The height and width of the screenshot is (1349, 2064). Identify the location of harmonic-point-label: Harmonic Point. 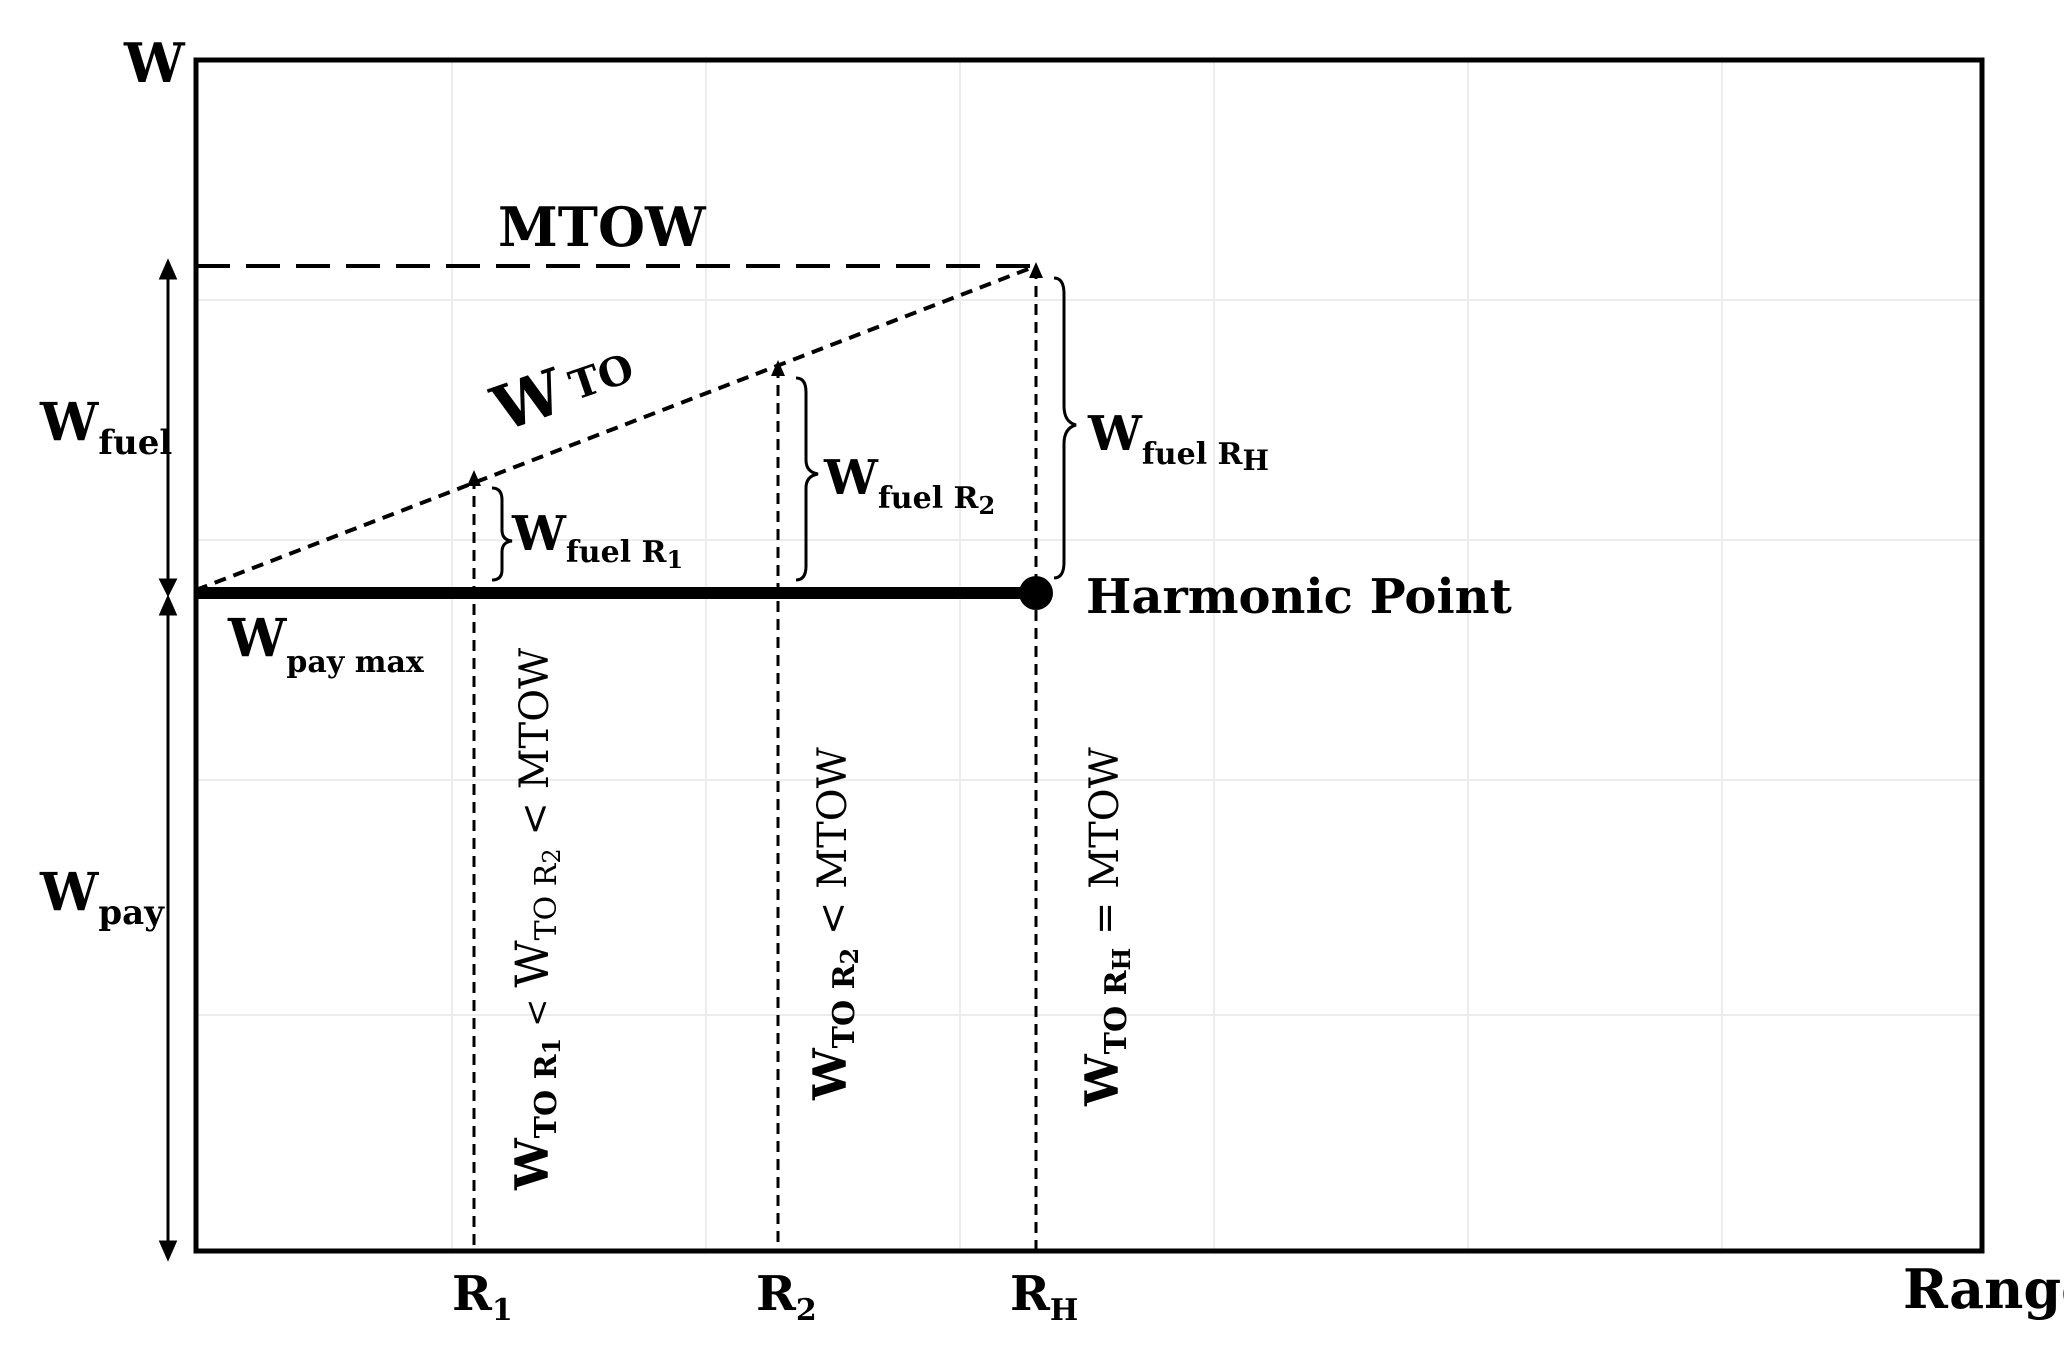
(1299, 597).